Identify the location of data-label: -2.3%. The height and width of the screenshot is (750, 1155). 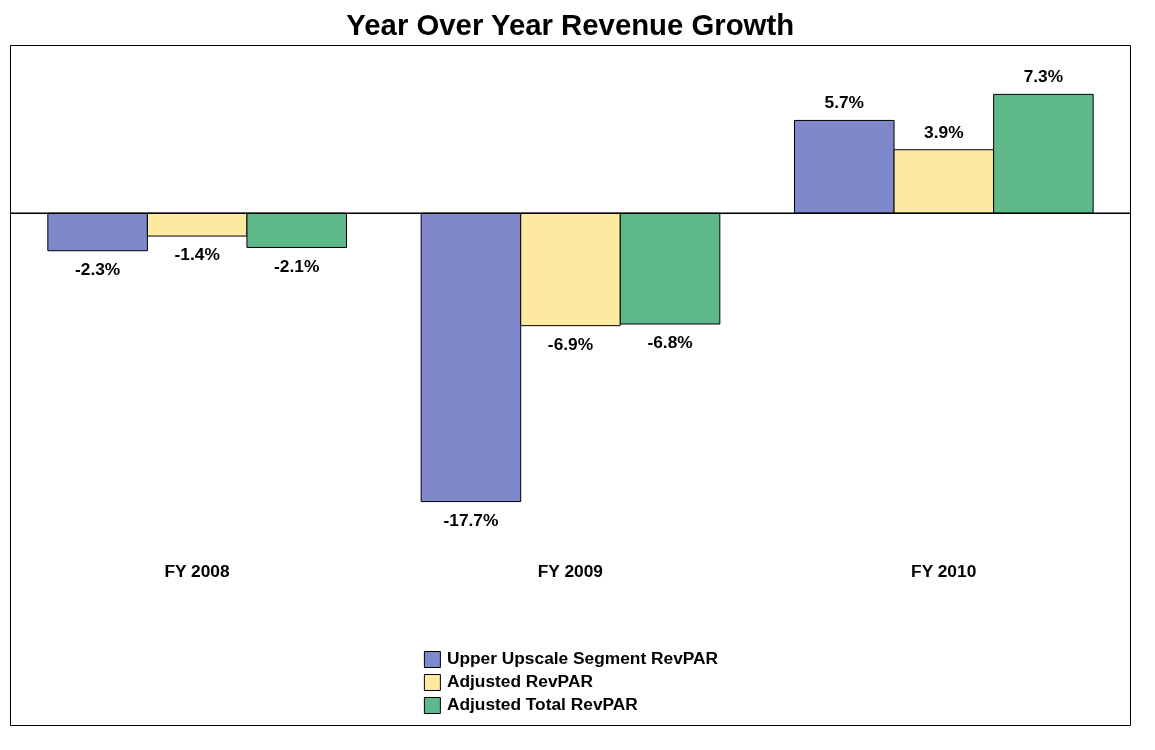
(97, 268).